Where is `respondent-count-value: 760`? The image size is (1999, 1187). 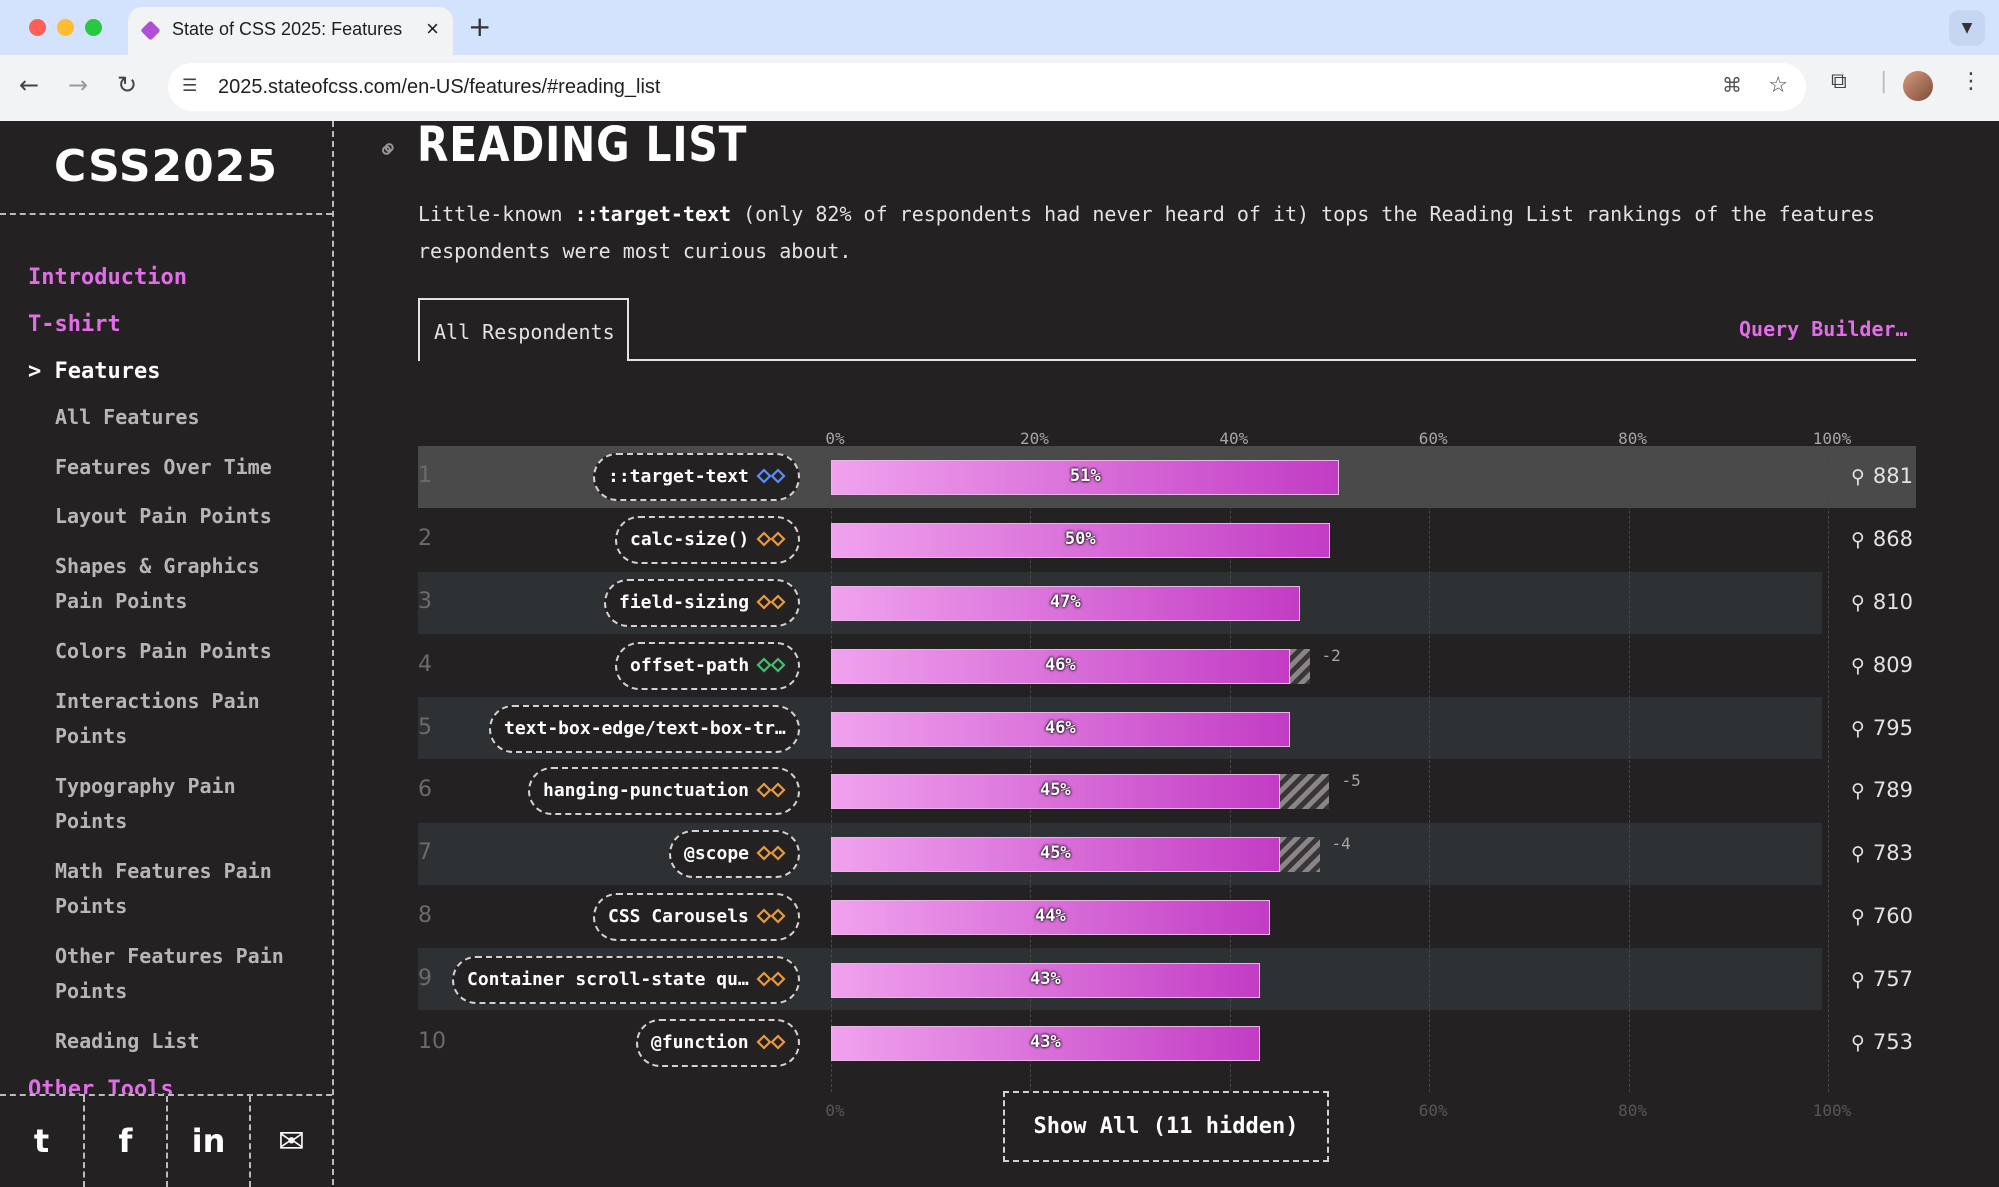 respondent-count-value: 760 is located at coordinates (1893, 916).